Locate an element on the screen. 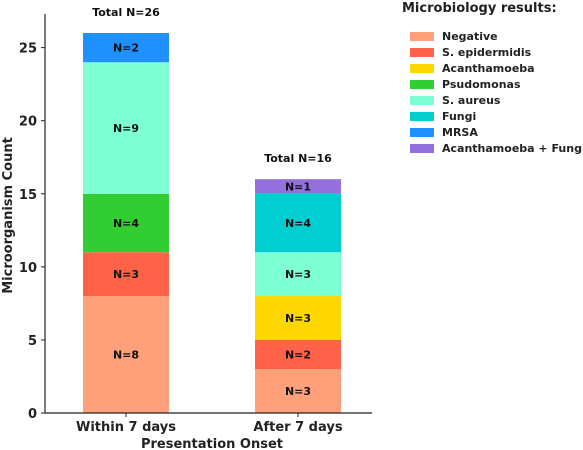  segment-label: N=1 is located at coordinates (298, 186).